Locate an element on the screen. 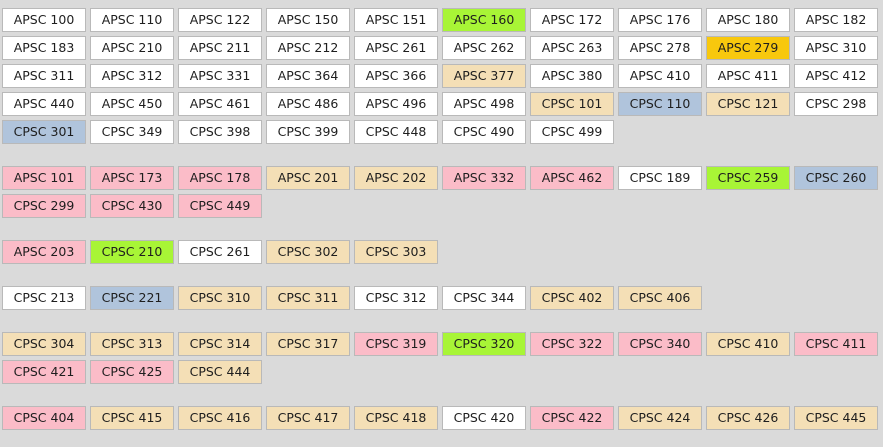  course-button: APSC 100 is located at coordinates (44, 20).